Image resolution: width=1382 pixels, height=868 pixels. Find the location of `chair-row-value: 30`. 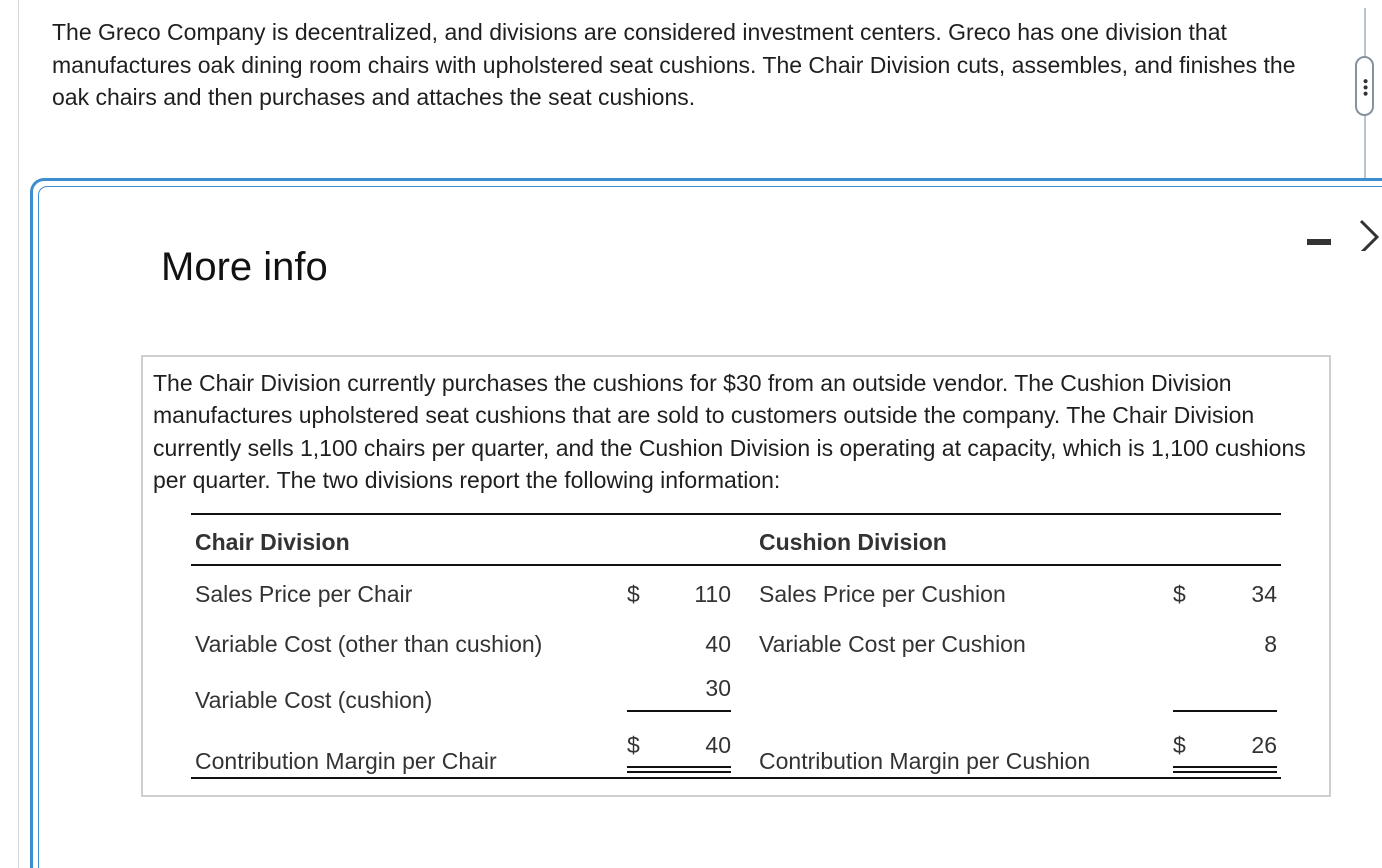

chair-row-value: 30 is located at coordinates (718, 688).